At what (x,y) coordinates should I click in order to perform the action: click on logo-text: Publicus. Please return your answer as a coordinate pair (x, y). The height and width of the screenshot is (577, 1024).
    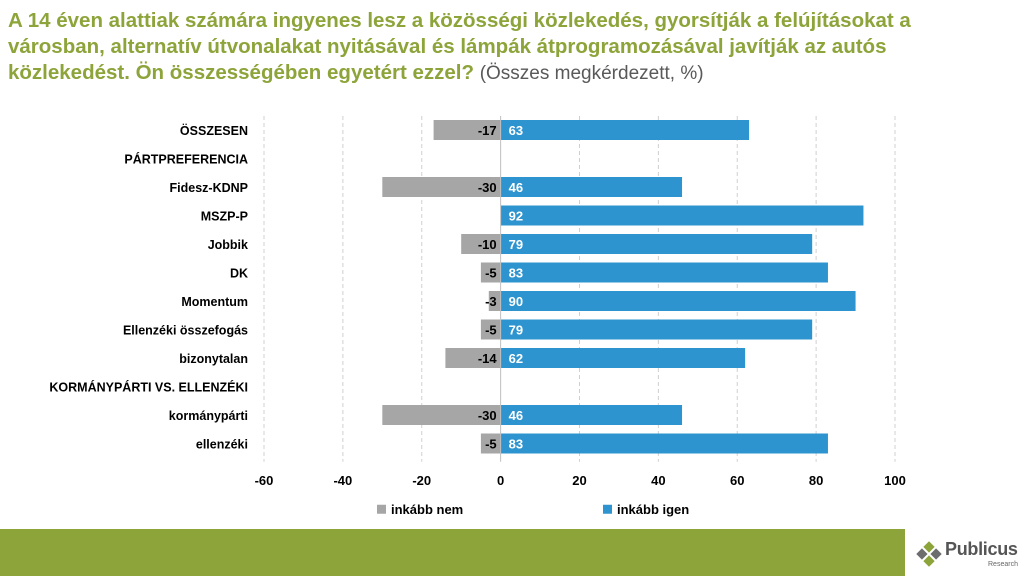
    Looking at the image, I should click on (981, 549).